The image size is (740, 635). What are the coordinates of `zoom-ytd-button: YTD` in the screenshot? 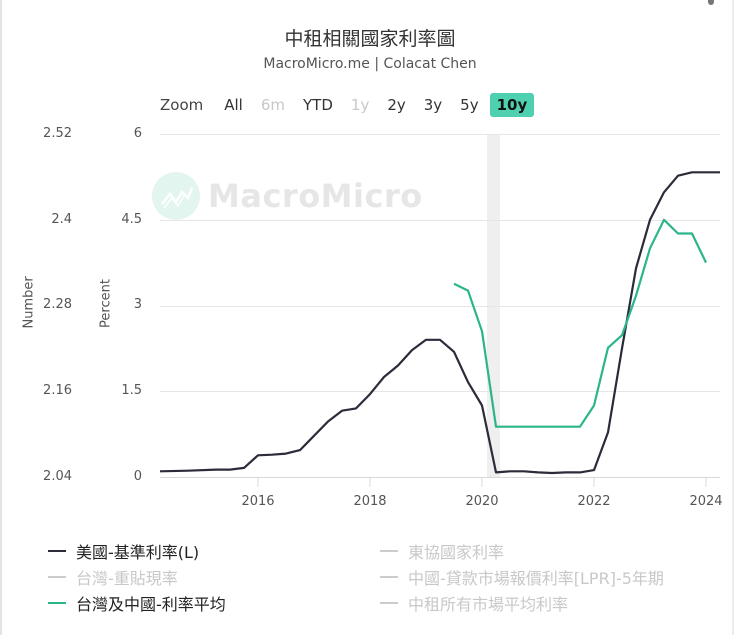 It's located at (318, 105).